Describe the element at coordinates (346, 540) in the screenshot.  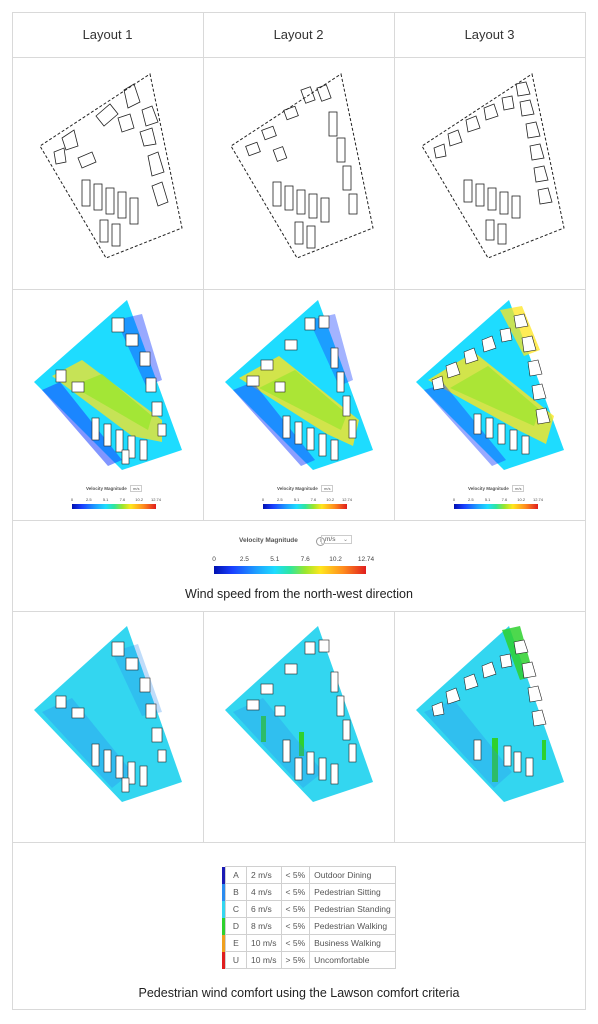
I see `chevron-down-icon: ⌄` at that location.